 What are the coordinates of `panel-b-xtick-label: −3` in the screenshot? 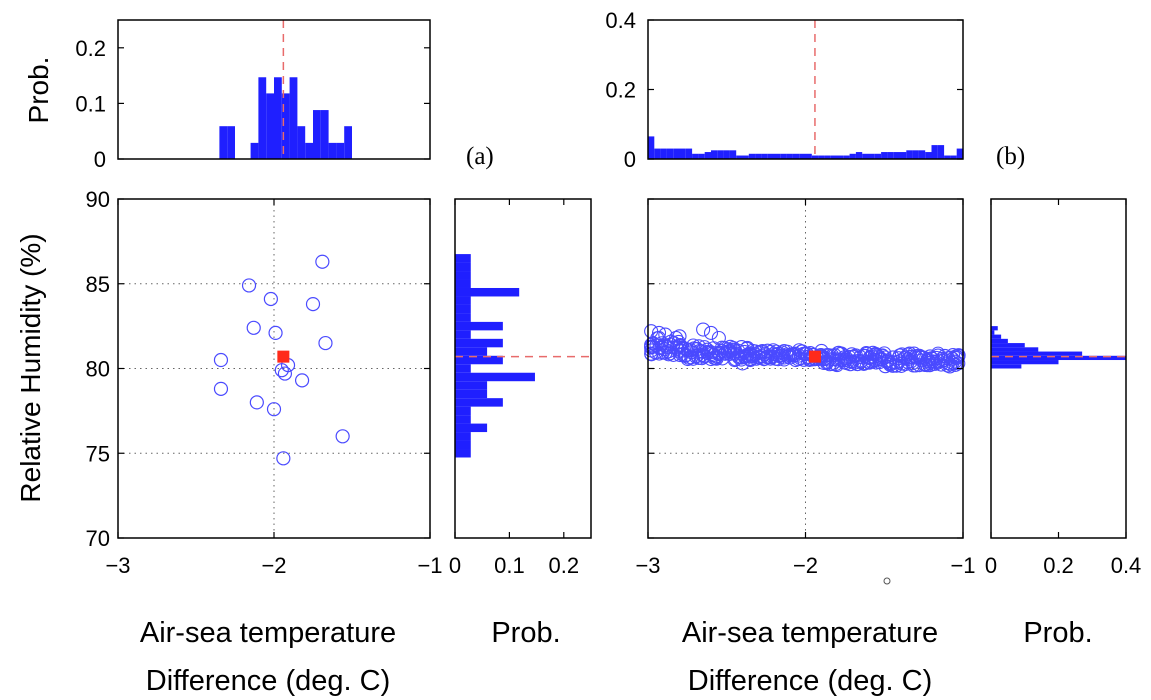 It's located at (647, 565).